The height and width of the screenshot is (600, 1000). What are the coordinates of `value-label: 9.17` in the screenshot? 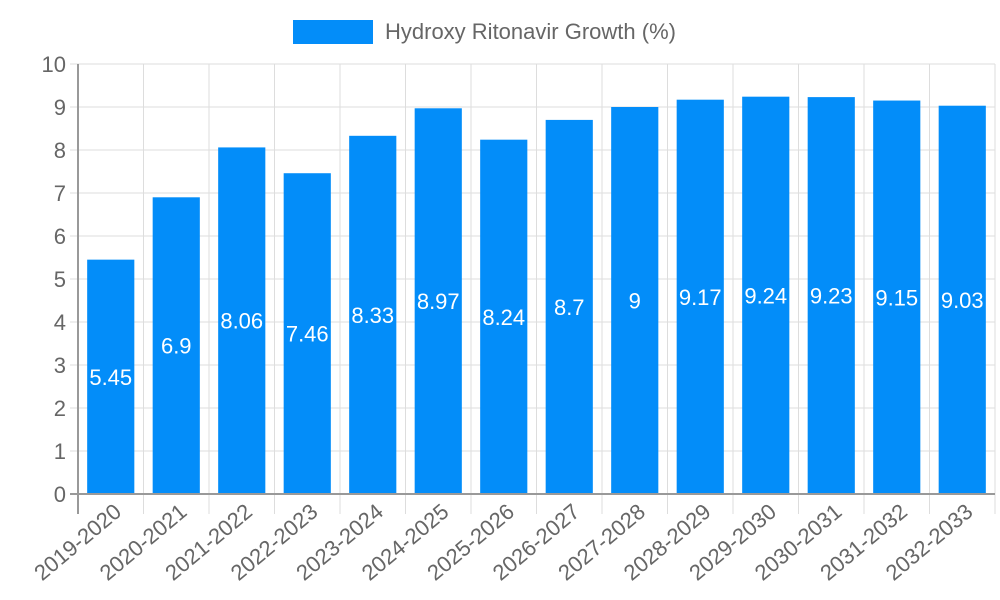 It's located at (700, 297).